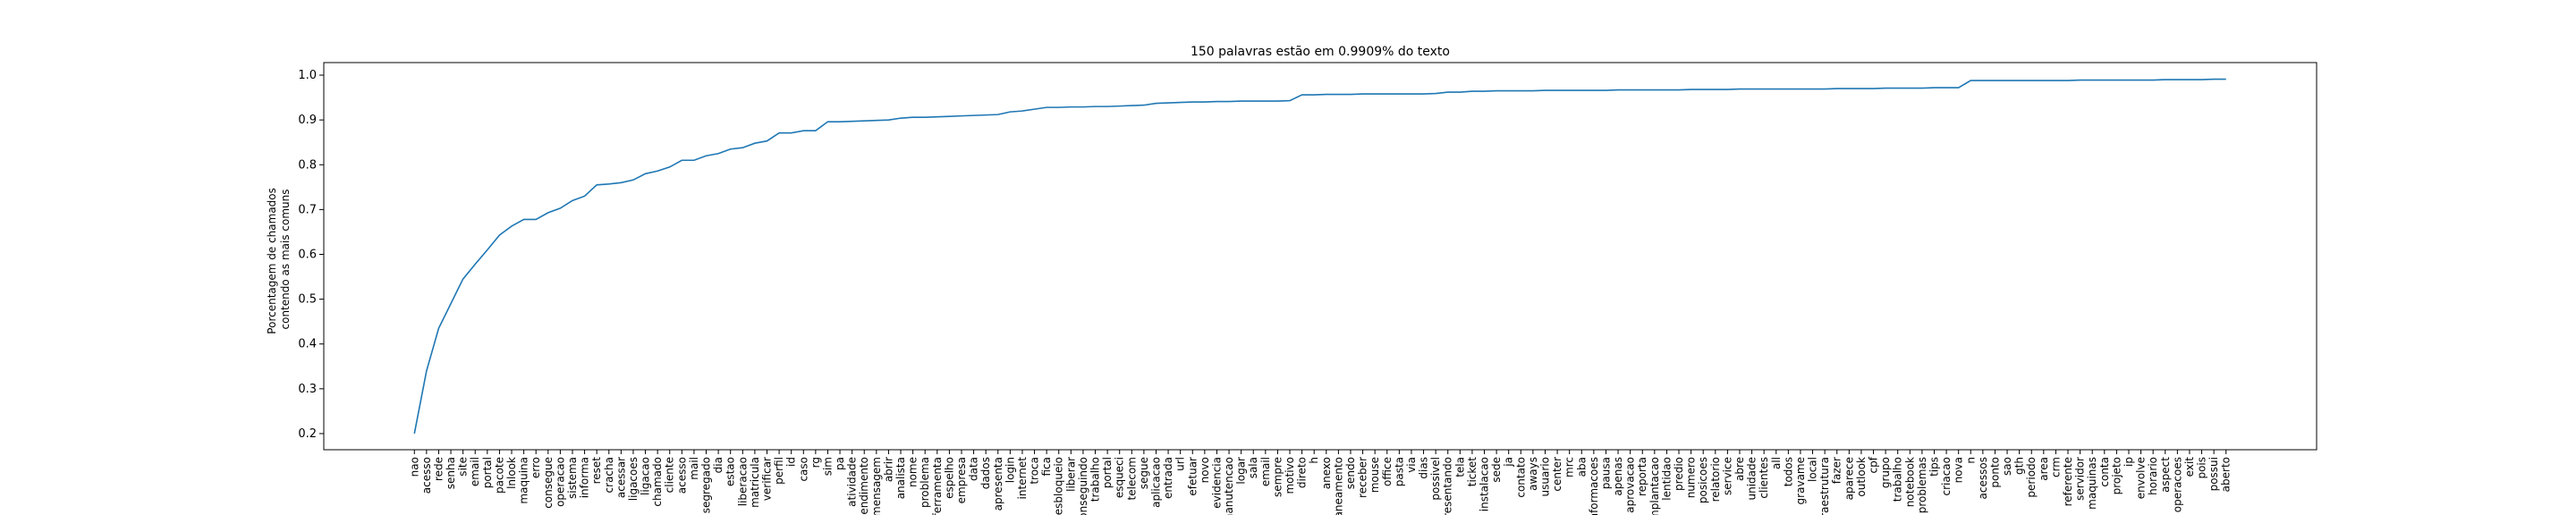  What do you see at coordinates (2153, 476) in the screenshot?
I see `x-tick-label: horario` at bounding box center [2153, 476].